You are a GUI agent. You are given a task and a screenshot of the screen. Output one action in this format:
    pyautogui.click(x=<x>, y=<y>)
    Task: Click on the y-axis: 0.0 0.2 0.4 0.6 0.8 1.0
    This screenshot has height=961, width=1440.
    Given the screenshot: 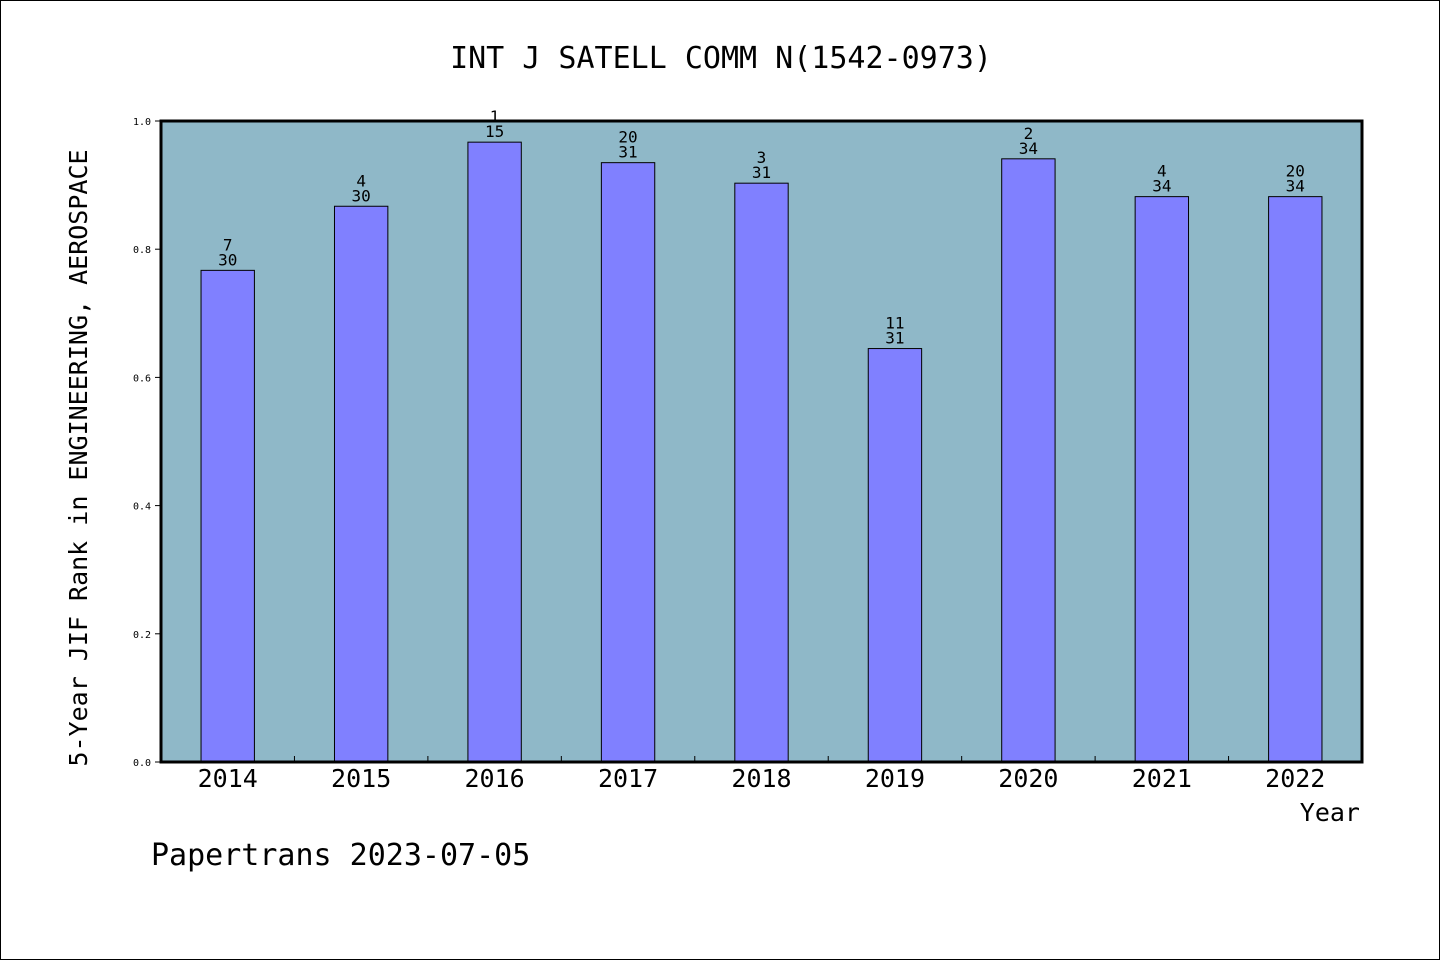 What is the action you would take?
    pyautogui.click(x=147, y=443)
    